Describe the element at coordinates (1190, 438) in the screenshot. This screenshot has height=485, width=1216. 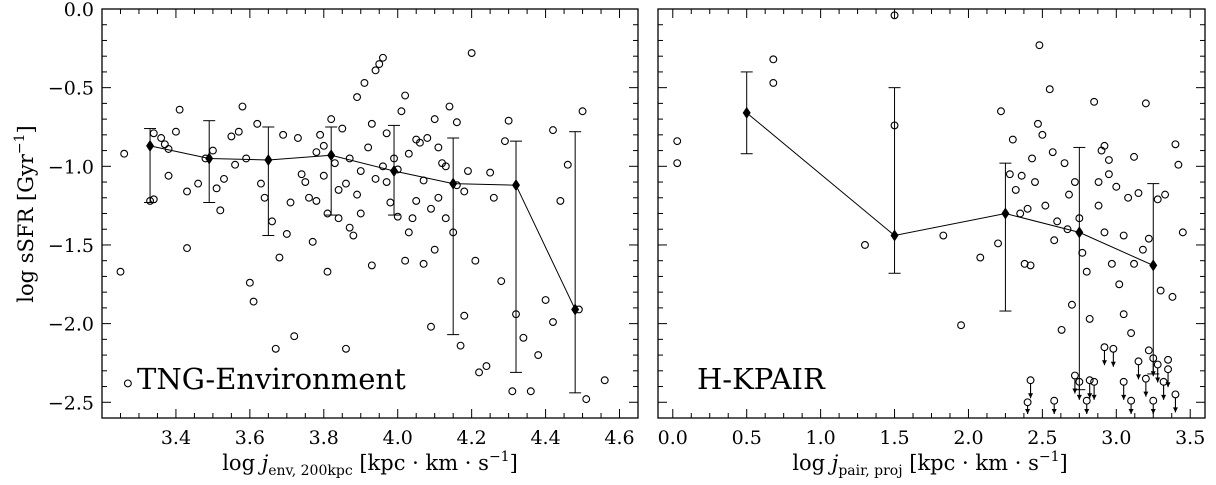
I see `x-tick-label: 3.5` at that location.